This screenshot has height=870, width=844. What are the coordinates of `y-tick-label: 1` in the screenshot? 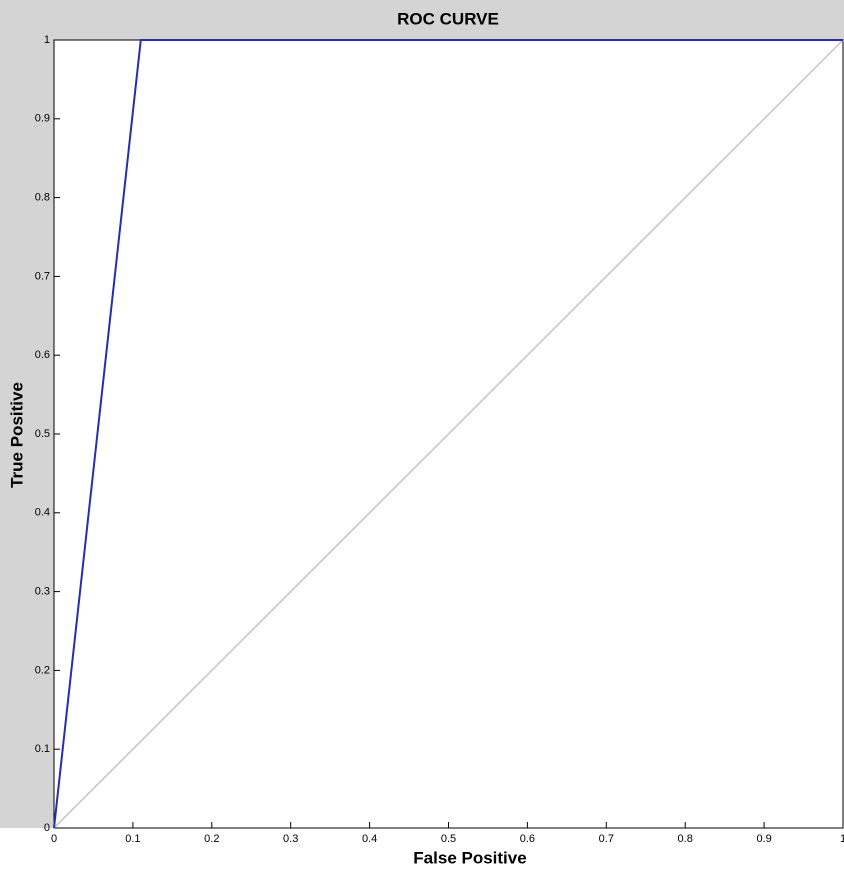 It's located at (47, 40).